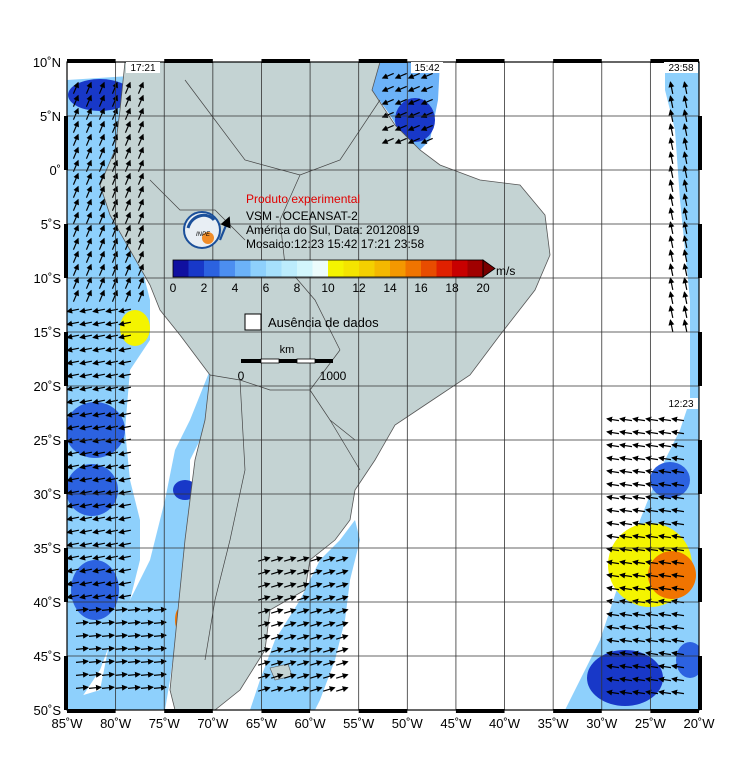  Describe the element at coordinates (213, 723) in the screenshot. I see `longitude-label: 70˚W` at that location.